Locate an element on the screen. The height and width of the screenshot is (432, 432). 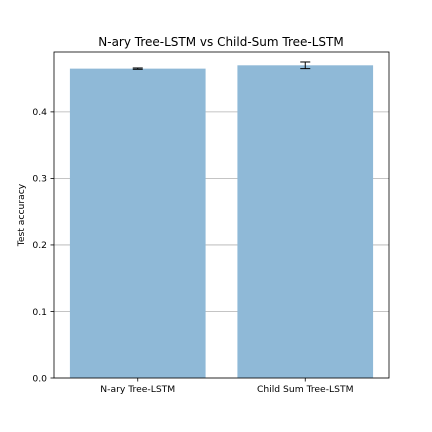
x-tick-label: N-ary Tree-LSTM is located at coordinates (137, 389).